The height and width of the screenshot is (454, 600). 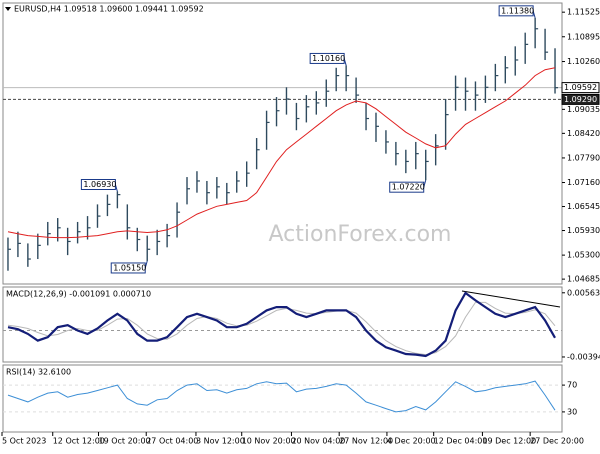 I want to click on x-tick-label: 20 Nov 04:00, so click(x=318, y=441).